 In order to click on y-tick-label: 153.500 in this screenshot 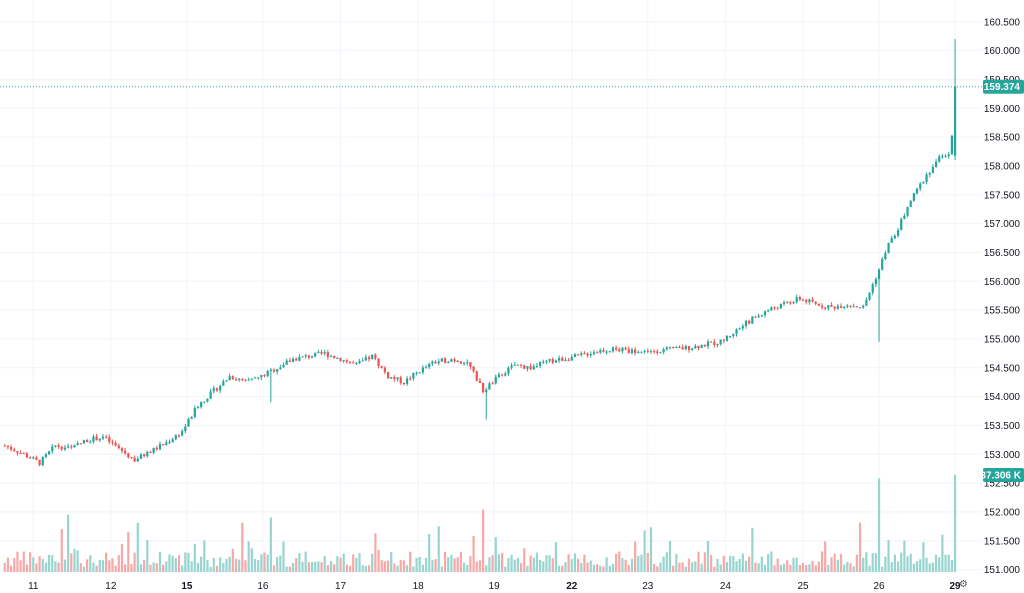, I will do `click(1002, 426)`.